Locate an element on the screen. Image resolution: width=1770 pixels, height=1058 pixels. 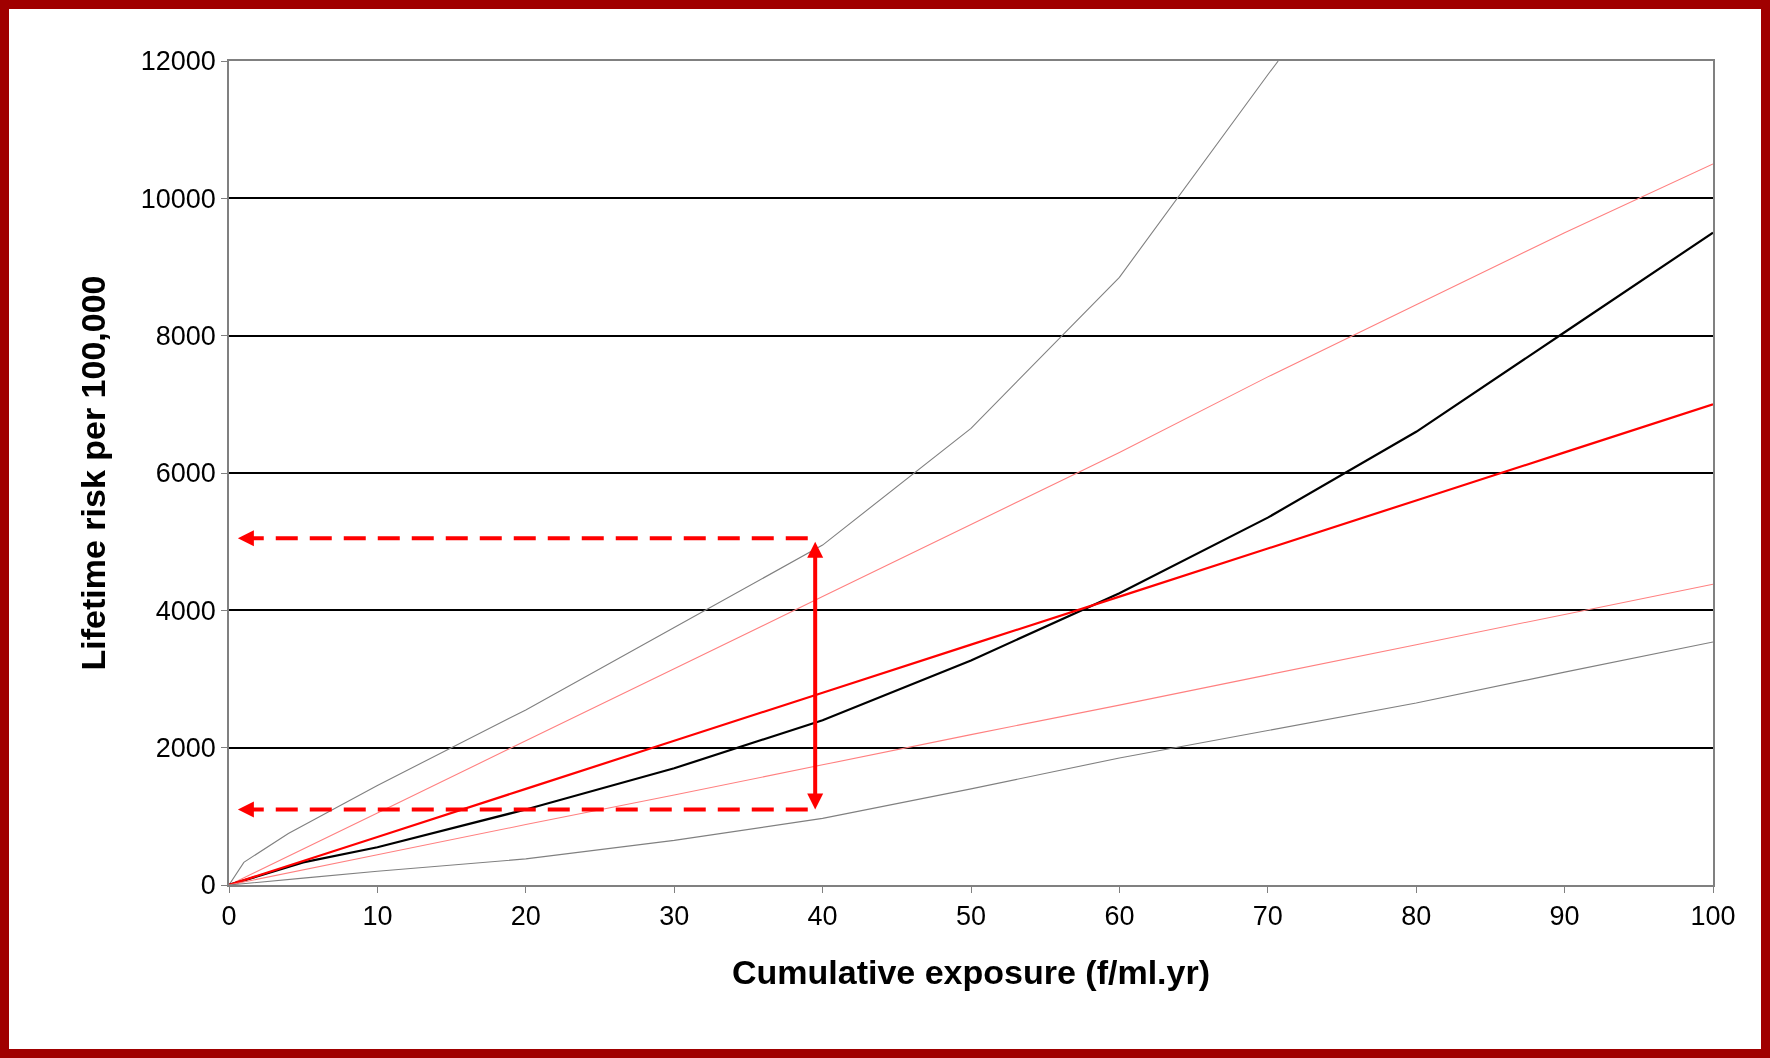
x-tick-label: 40 is located at coordinates (822, 916).